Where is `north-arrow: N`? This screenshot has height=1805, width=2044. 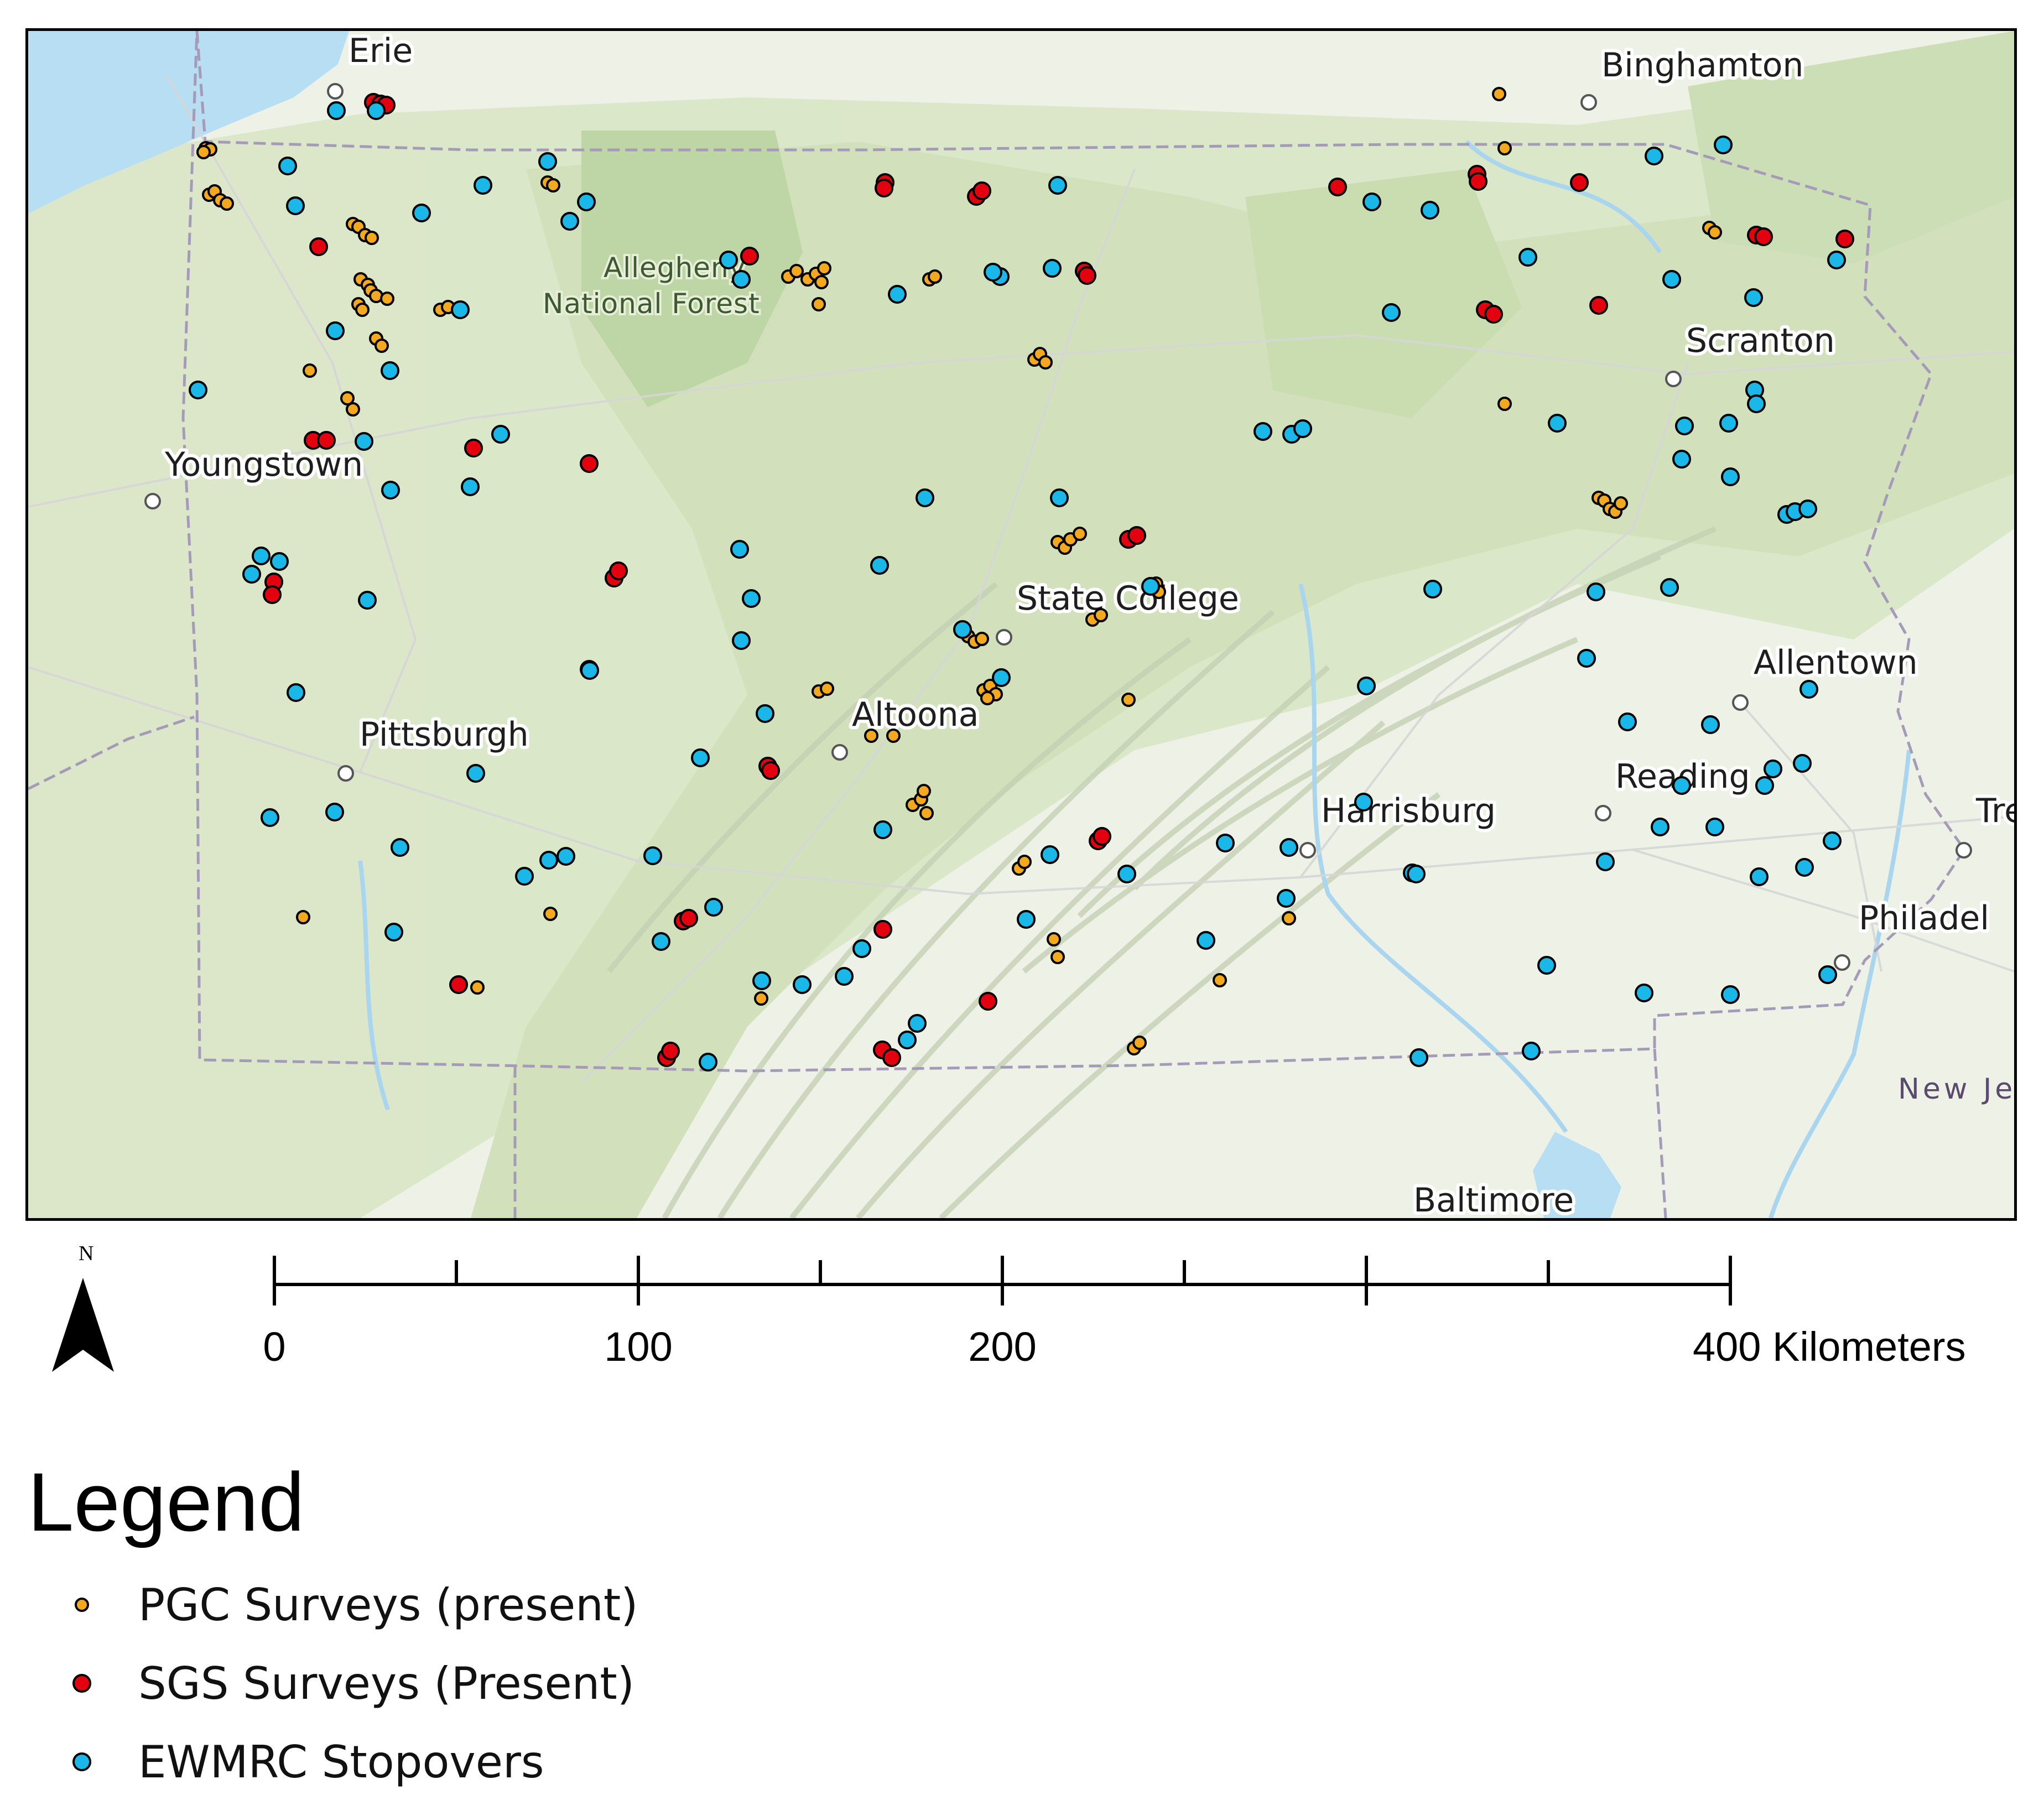 north-arrow: N is located at coordinates (83, 1307).